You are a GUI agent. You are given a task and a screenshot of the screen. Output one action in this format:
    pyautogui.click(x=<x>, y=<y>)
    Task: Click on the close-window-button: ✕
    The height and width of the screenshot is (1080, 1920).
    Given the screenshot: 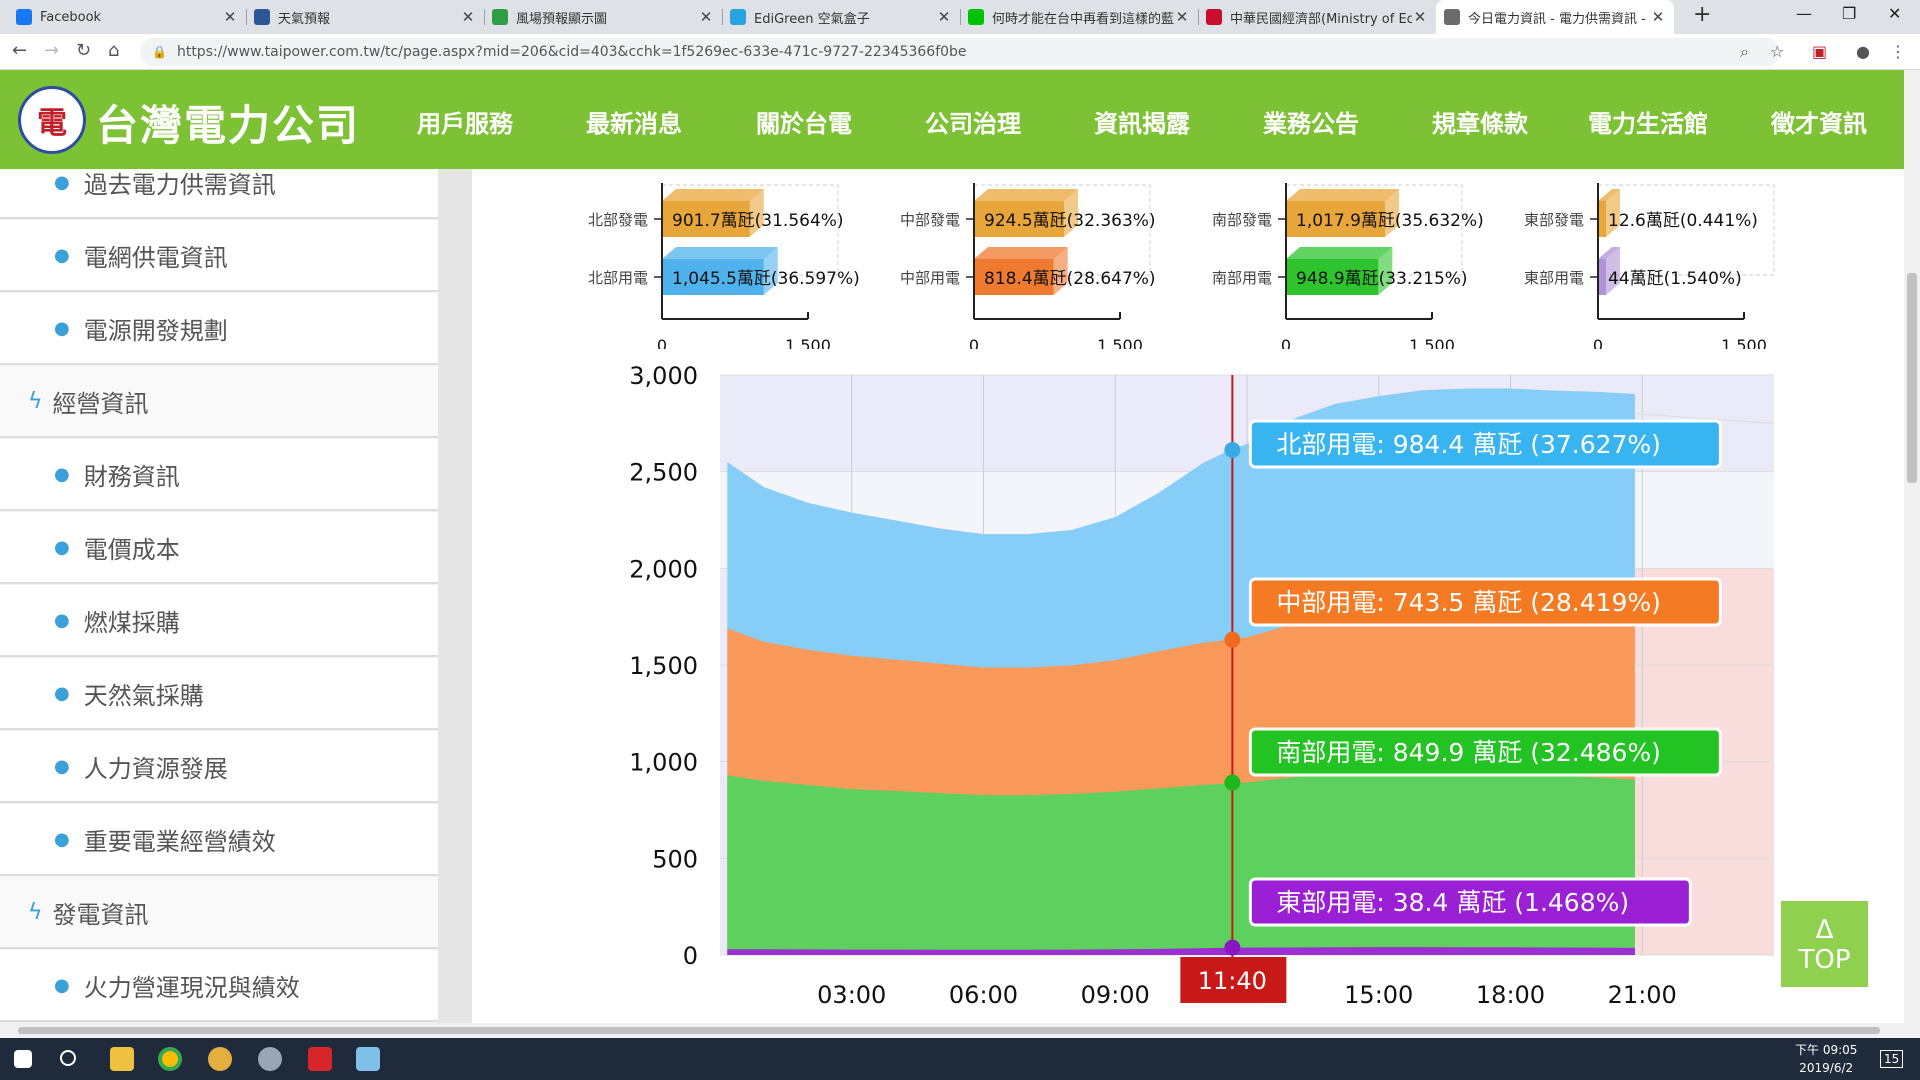 What is the action you would take?
    pyautogui.click(x=1895, y=13)
    